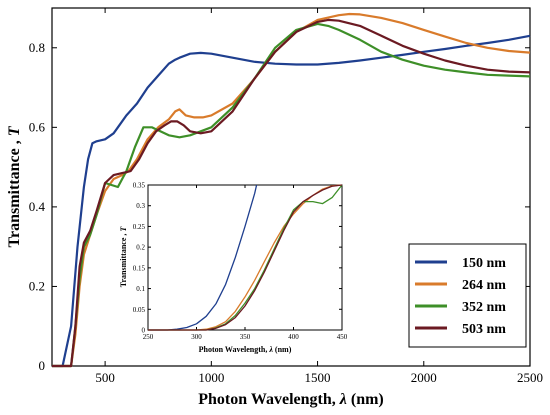 This screenshot has height=415, width=550. I want to click on inset-x-axis-label: Photon Wavelength, λ (nm), so click(245, 349).